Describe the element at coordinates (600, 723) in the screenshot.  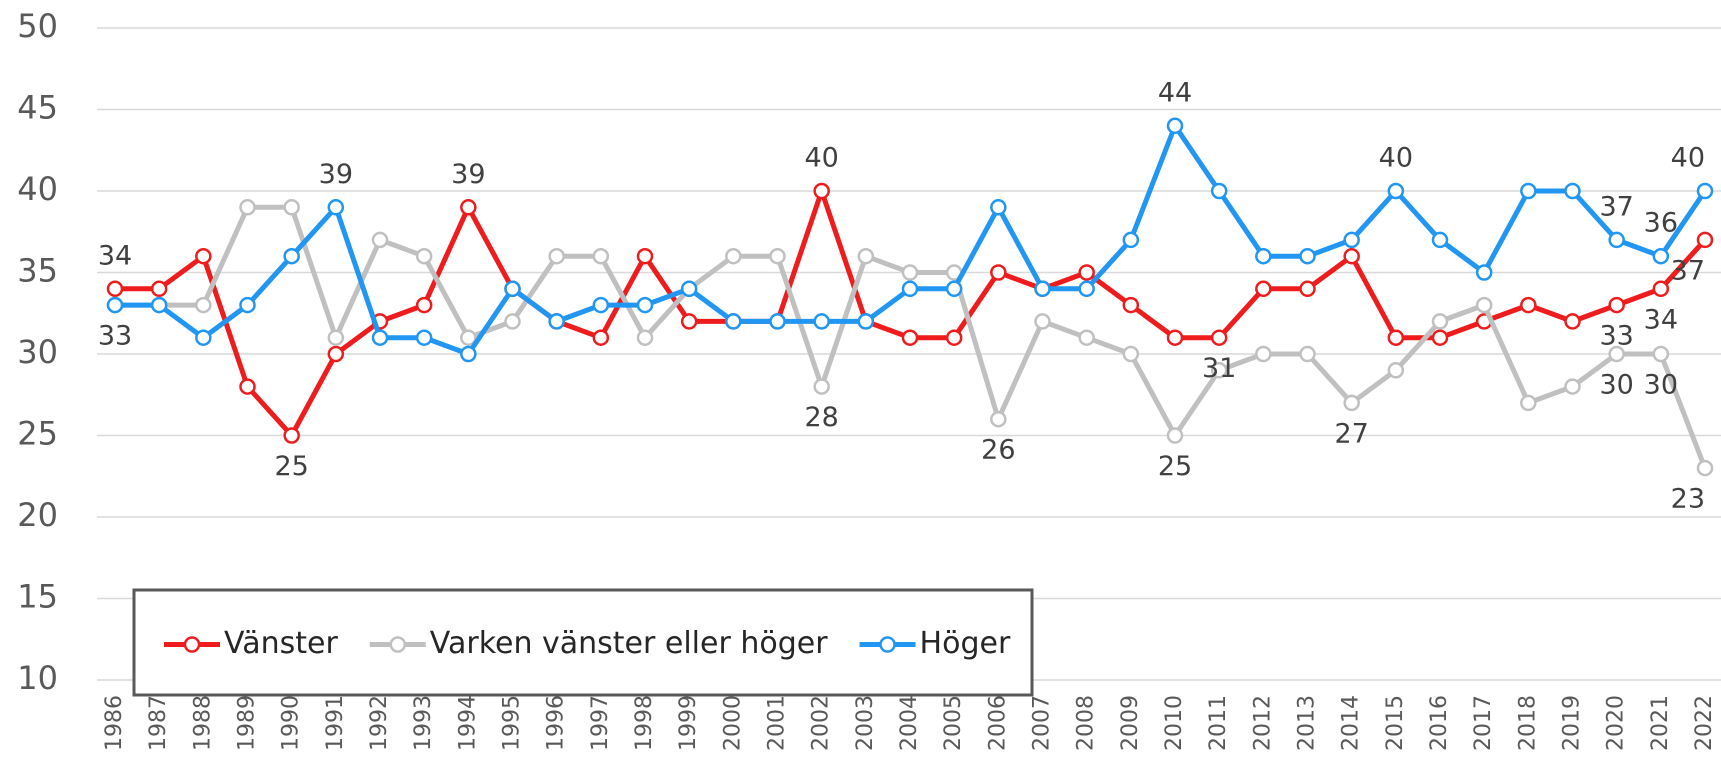
I see `x-tick-label: 1997` at that location.